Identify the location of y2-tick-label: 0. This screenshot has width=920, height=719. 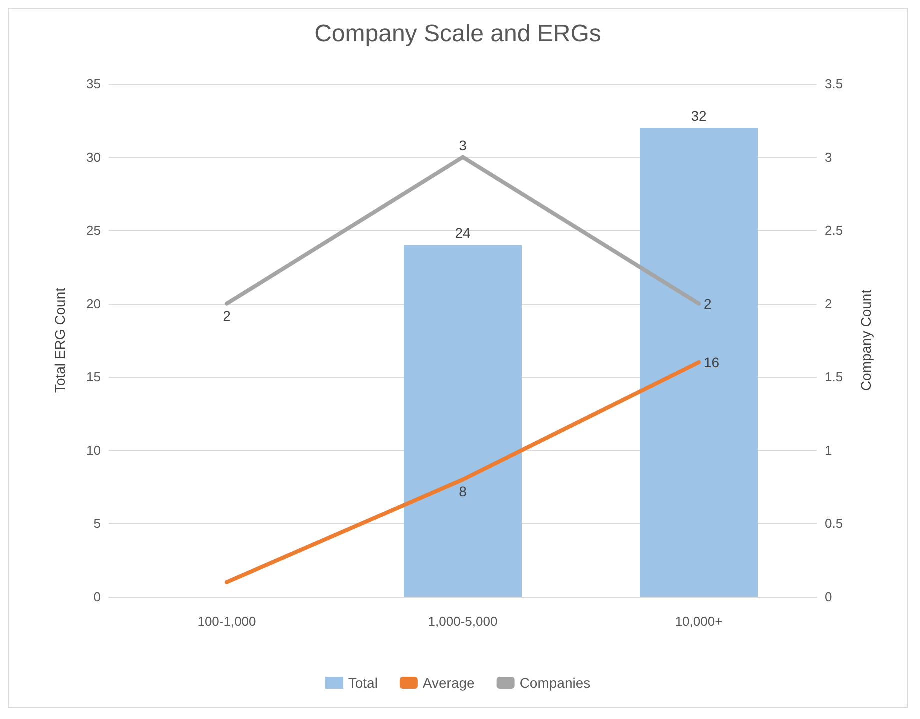
(828, 597).